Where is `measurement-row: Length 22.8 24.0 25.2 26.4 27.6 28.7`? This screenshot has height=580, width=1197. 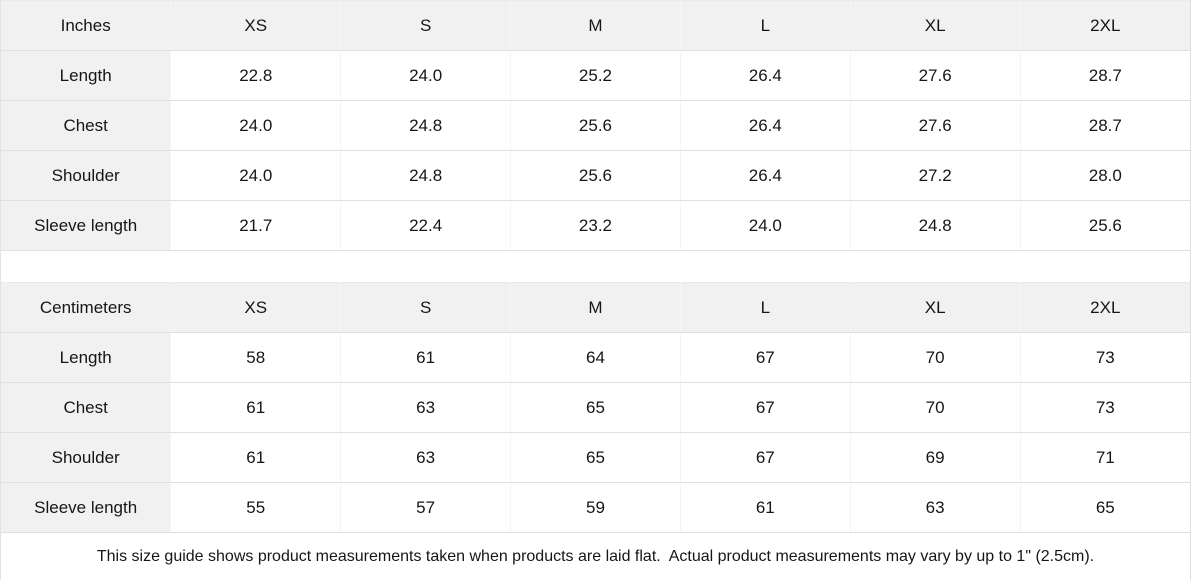
measurement-row: Length 22.8 24.0 25.2 26.4 27.6 28.7 is located at coordinates (595, 75).